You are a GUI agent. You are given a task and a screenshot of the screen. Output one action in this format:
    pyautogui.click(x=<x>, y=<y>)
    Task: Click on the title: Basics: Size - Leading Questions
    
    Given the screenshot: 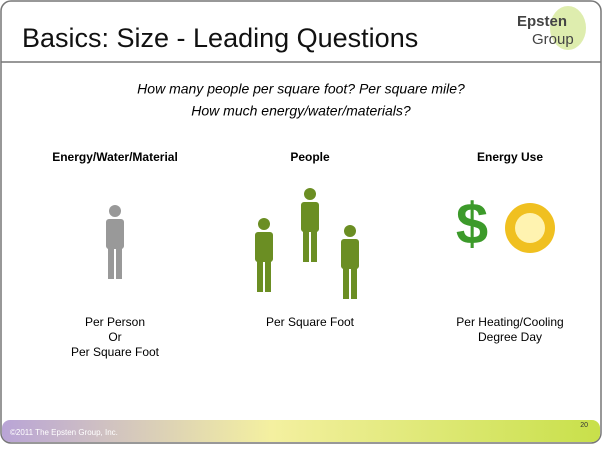 What is the action you would take?
    pyautogui.click(x=220, y=38)
    